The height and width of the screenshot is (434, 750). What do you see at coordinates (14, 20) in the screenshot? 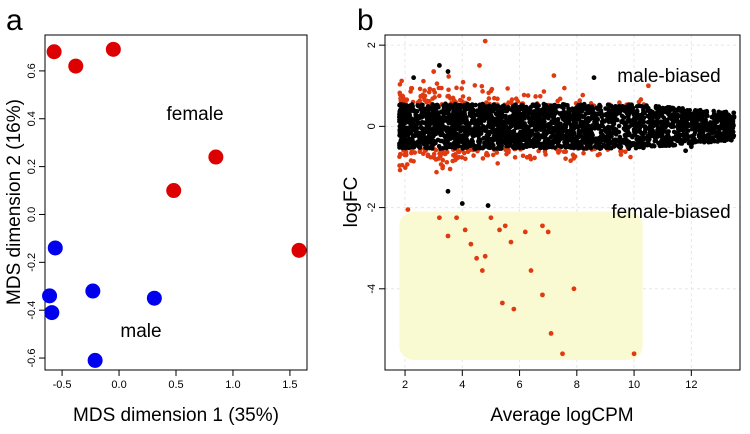
I see `panel-a-label: a` at bounding box center [14, 20].